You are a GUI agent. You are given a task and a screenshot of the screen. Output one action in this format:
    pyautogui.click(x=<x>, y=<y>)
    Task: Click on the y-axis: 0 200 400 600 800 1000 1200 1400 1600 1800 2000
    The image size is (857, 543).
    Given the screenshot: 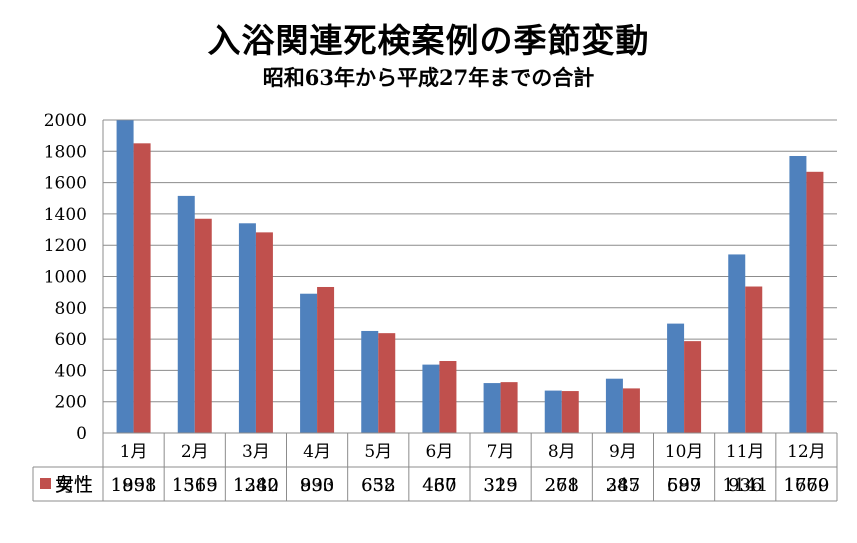 What is the action you would take?
    pyautogui.click(x=65, y=277)
    